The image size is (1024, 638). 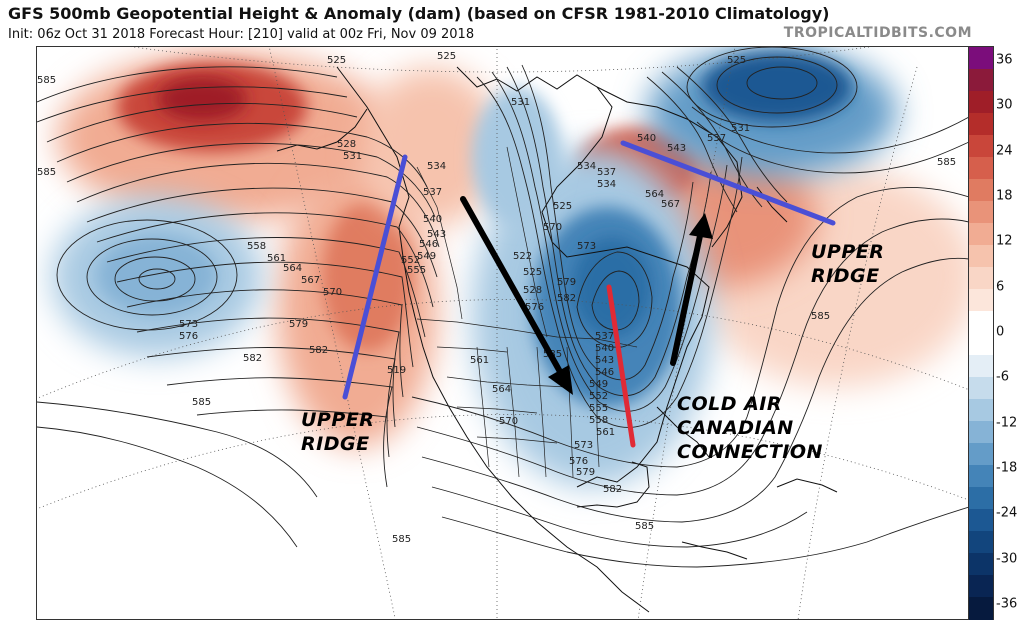 I want to click on upper-ridge-west-label: UPPER RIDGE, so click(x=338, y=432).